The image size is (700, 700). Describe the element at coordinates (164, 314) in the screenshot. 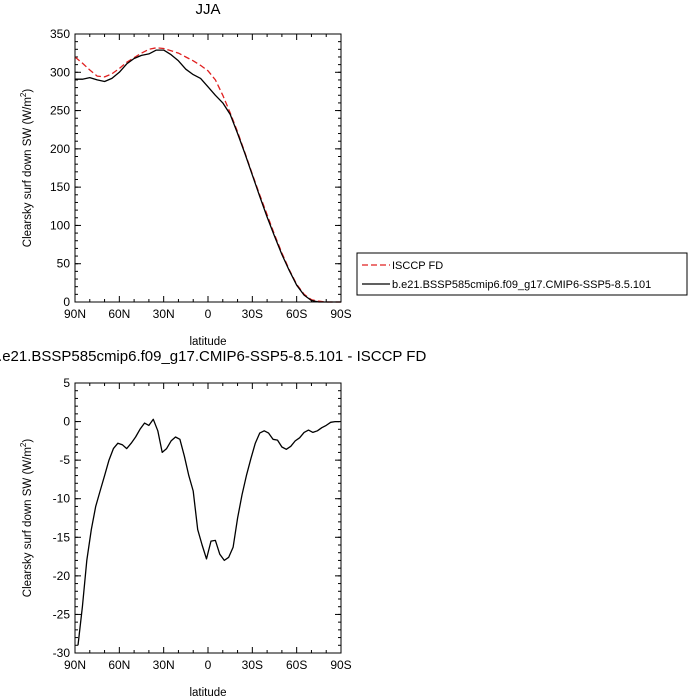

I see `top-x-tick-label: 30N` at that location.